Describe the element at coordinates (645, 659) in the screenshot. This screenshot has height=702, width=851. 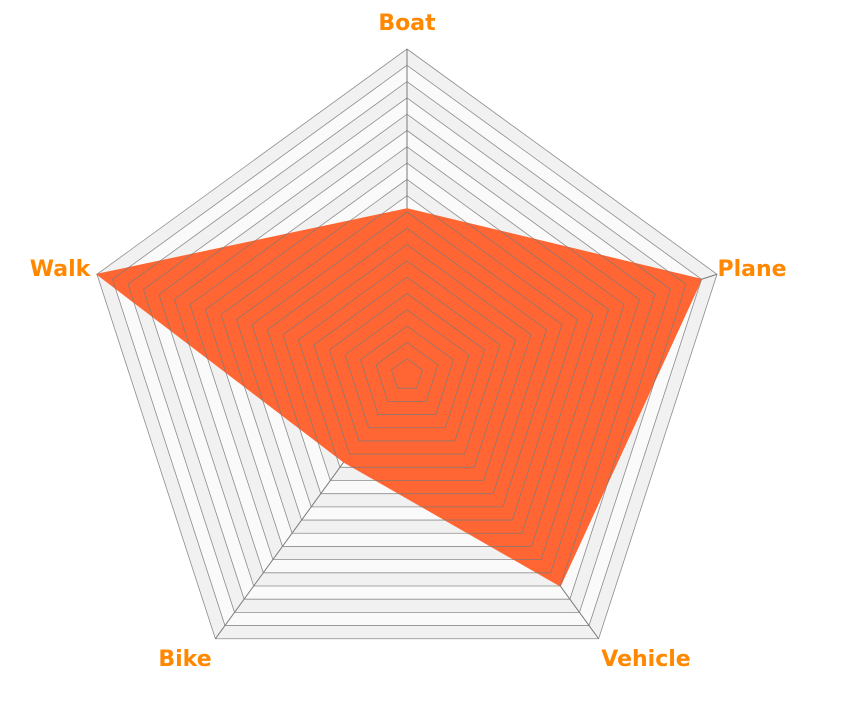
I see `axis-label-vehicle: Vehicle` at that location.